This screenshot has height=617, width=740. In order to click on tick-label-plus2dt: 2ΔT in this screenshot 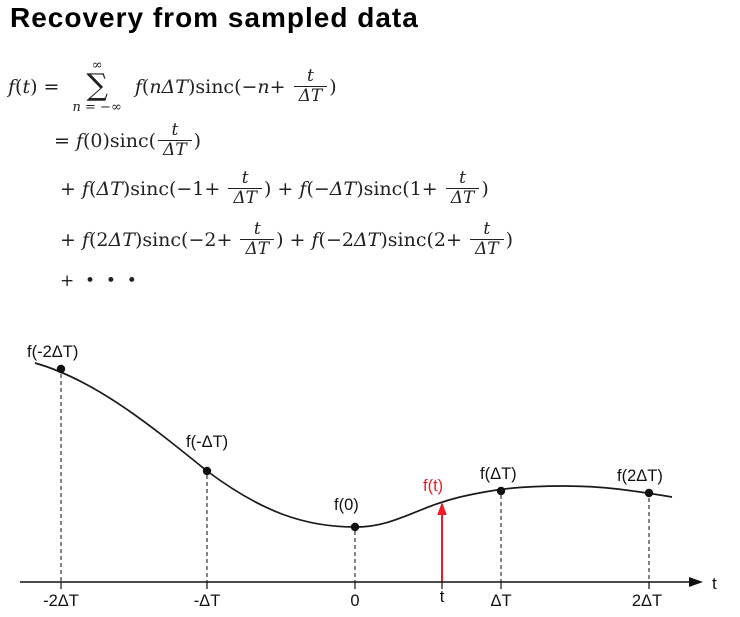, I will do `click(647, 601)`.